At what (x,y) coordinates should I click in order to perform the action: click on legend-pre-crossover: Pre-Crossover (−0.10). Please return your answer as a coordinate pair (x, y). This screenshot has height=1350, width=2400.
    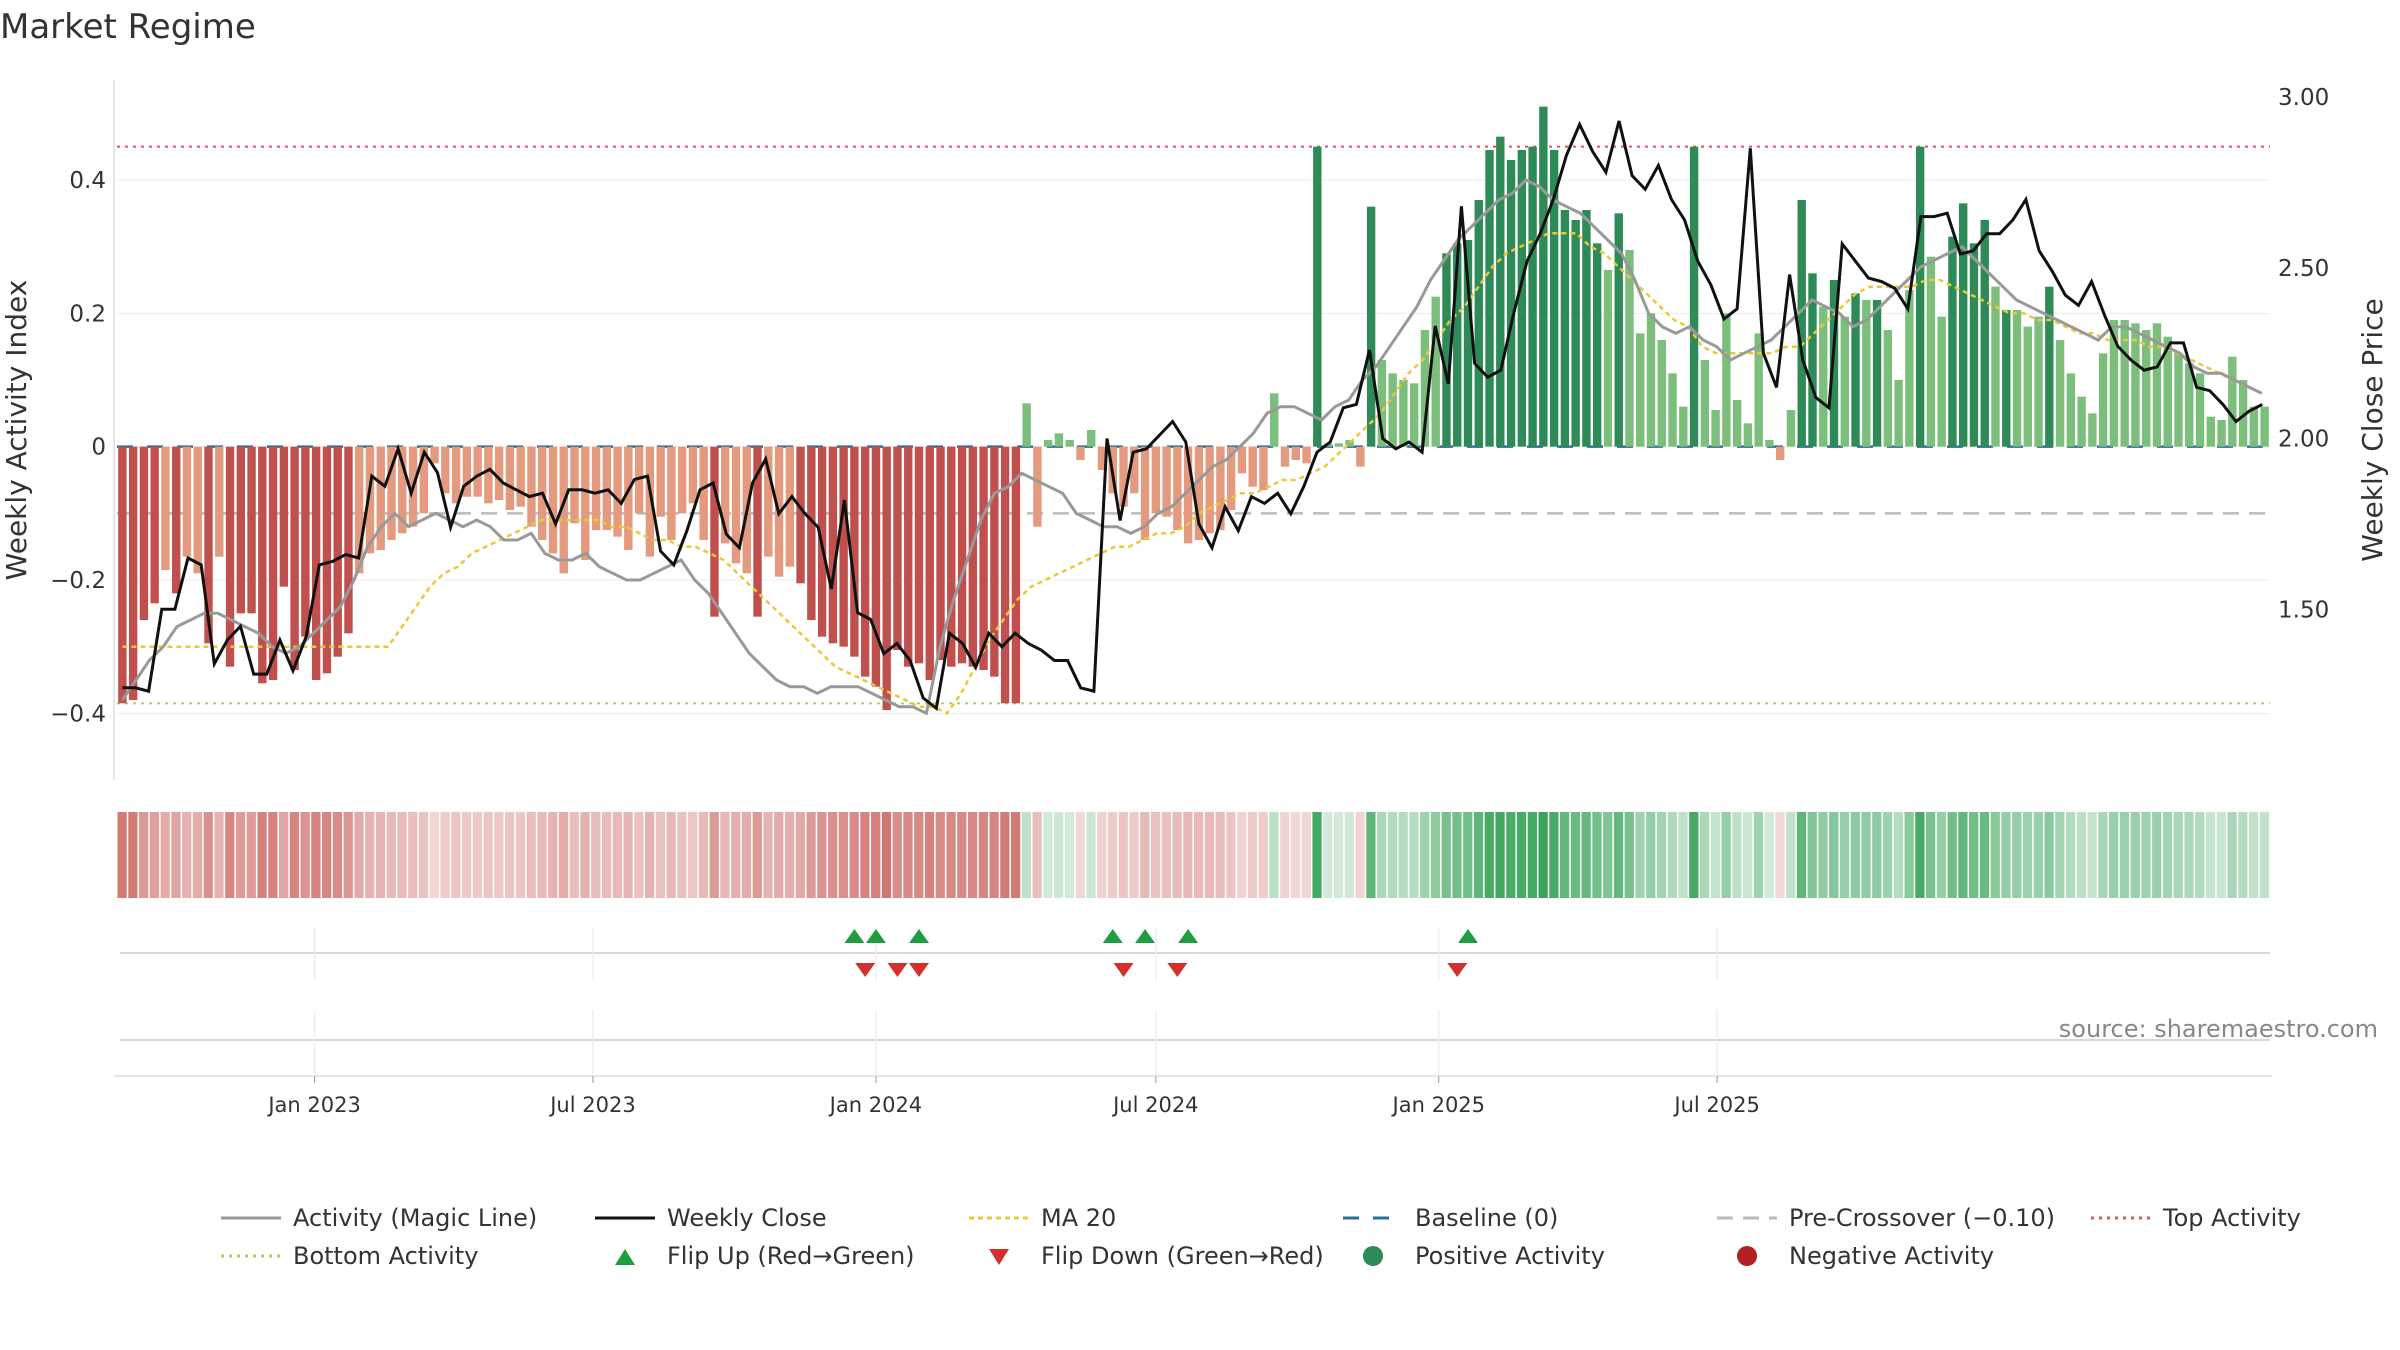
    Looking at the image, I should click on (1886, 1218).